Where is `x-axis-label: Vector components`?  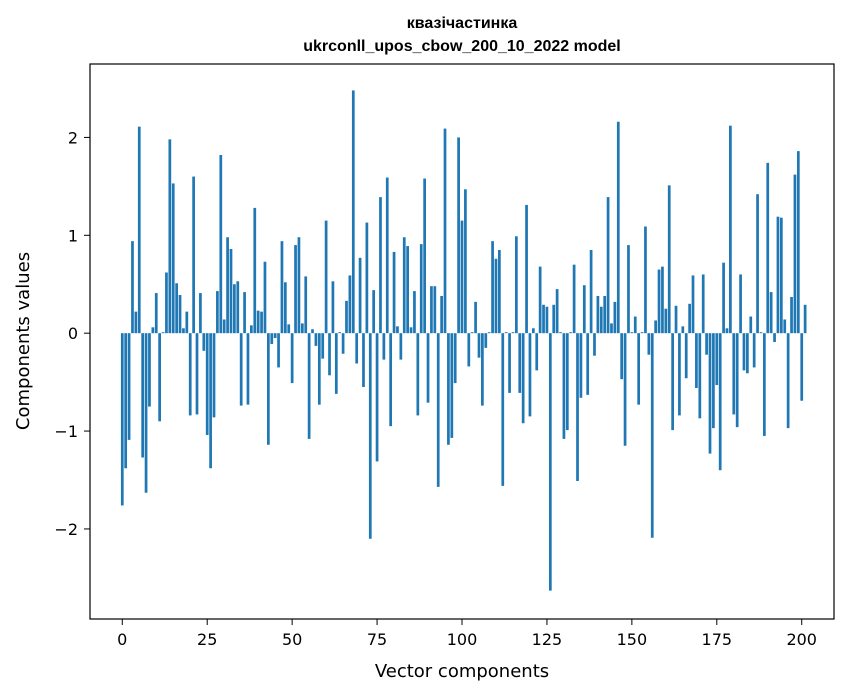
x-axis-label: Vector components is located at coordinates (462, 671).